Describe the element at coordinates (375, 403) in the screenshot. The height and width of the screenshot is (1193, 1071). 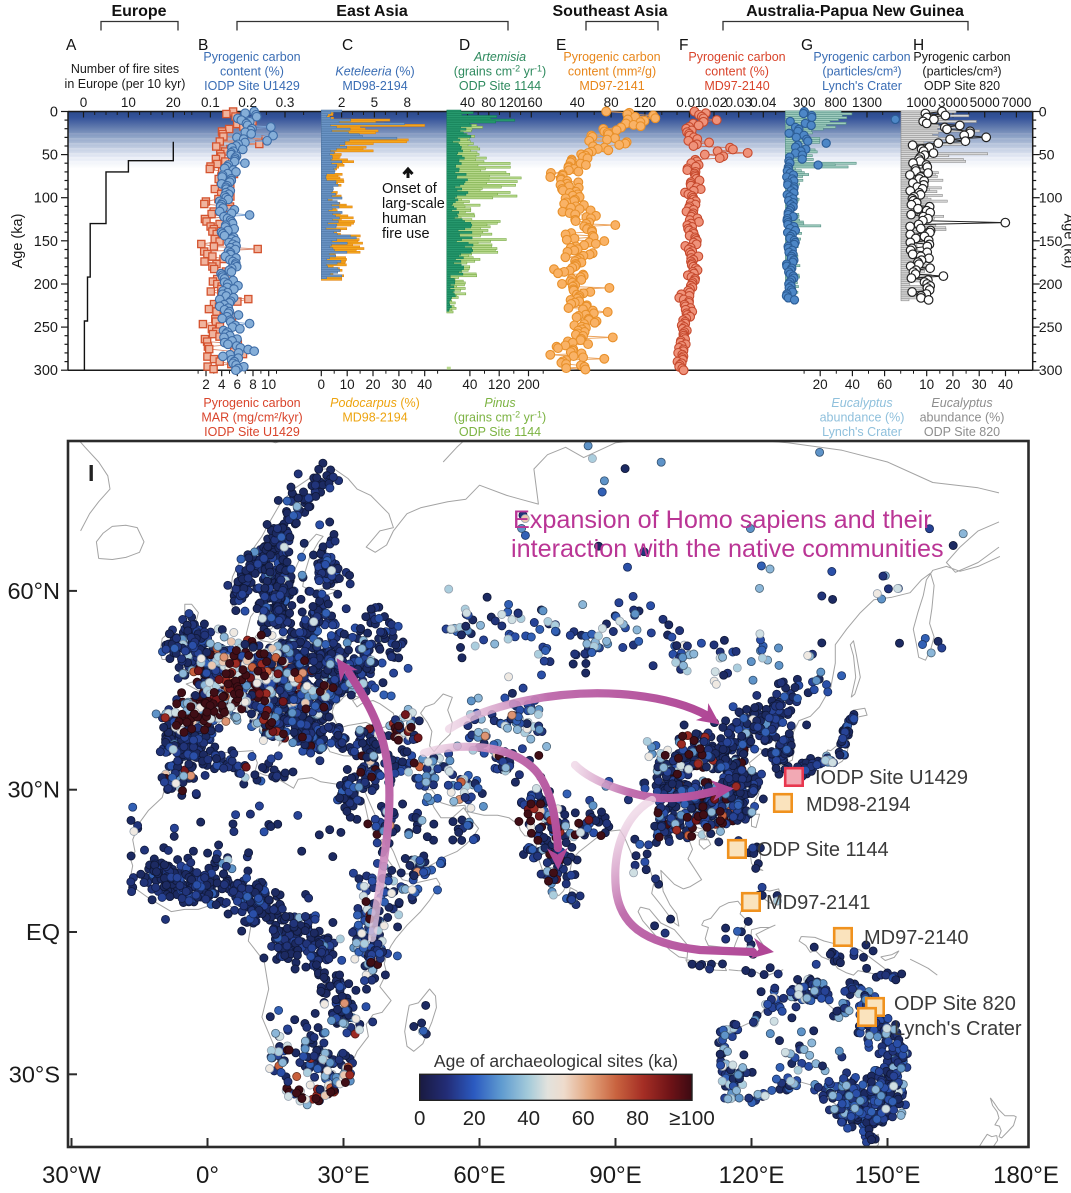
I see `svg-text: Podocarpus (%)` at that location.